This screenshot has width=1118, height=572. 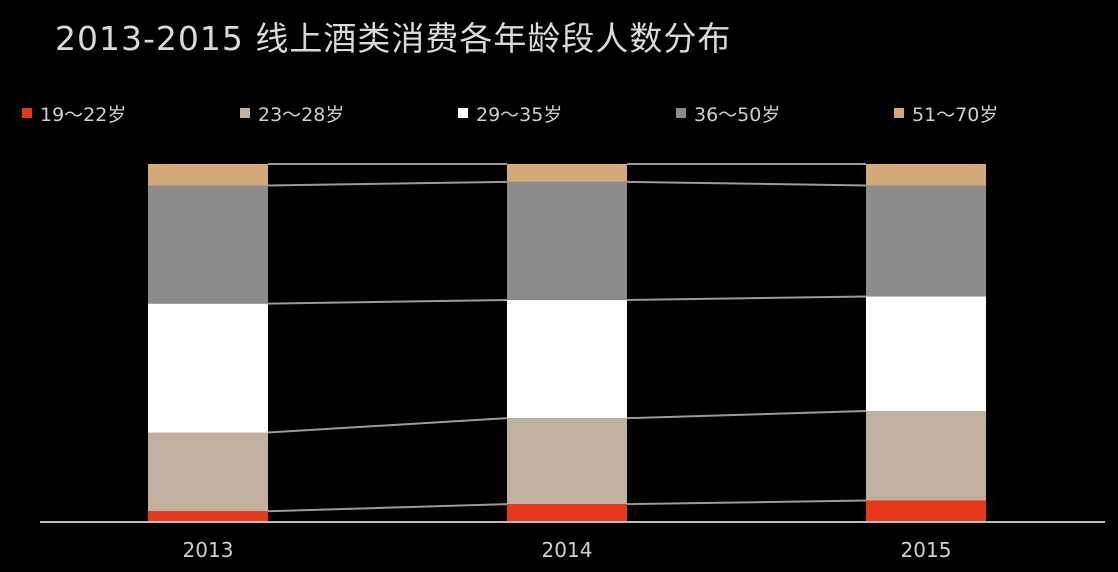 I want to click on legend-label: 19～22岁, so click(x=83, y=114).